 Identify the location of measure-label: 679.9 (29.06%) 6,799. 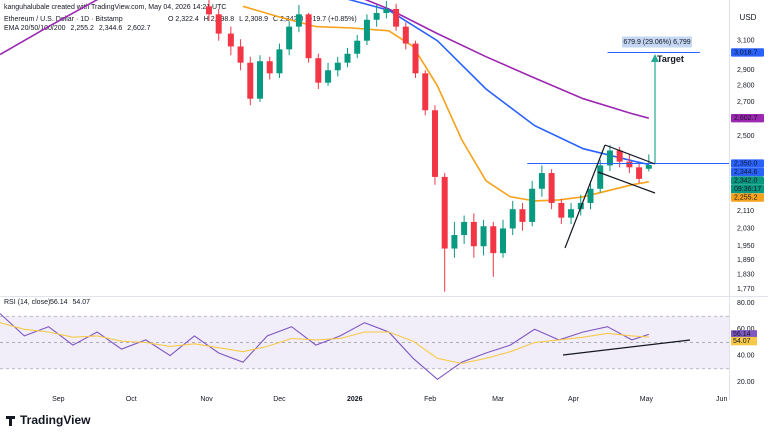
(656, 42).